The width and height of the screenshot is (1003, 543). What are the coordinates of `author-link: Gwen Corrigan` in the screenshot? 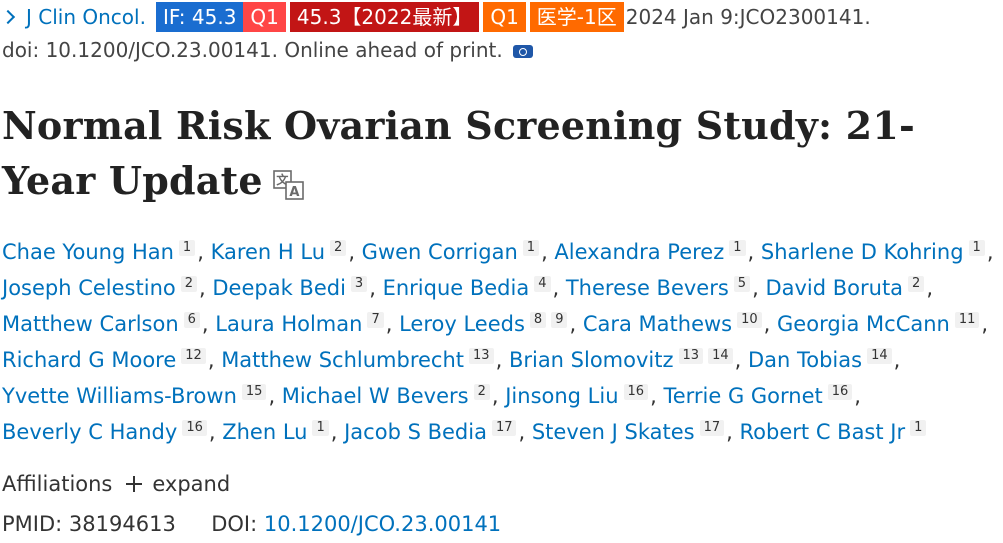 It's located at (439, 252).